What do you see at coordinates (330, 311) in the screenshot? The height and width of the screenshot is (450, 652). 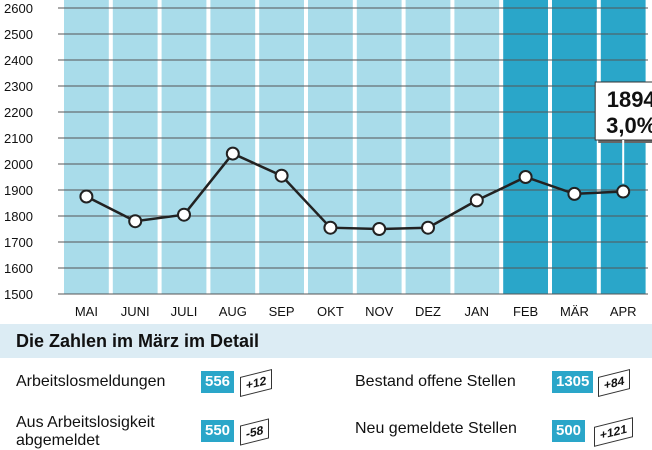 I see `x-tick-label: OKT` at bounding box center [330, 311].